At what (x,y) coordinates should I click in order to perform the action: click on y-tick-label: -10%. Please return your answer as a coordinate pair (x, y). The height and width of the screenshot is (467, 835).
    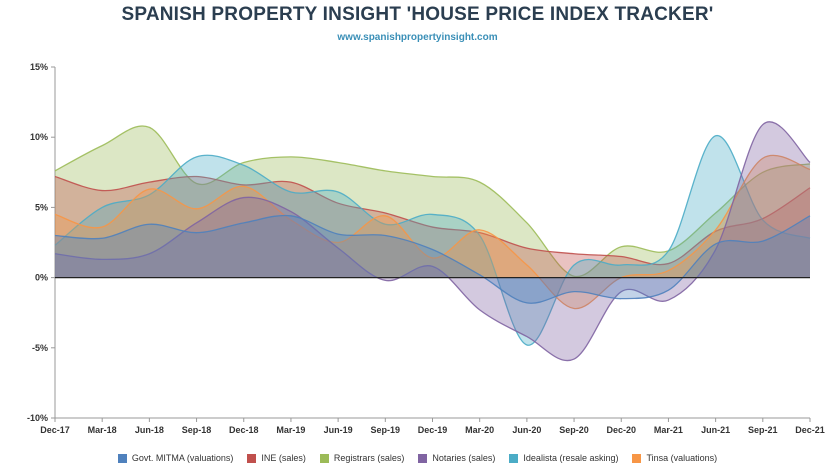
    Looking at the image, I should click on (37, 418).